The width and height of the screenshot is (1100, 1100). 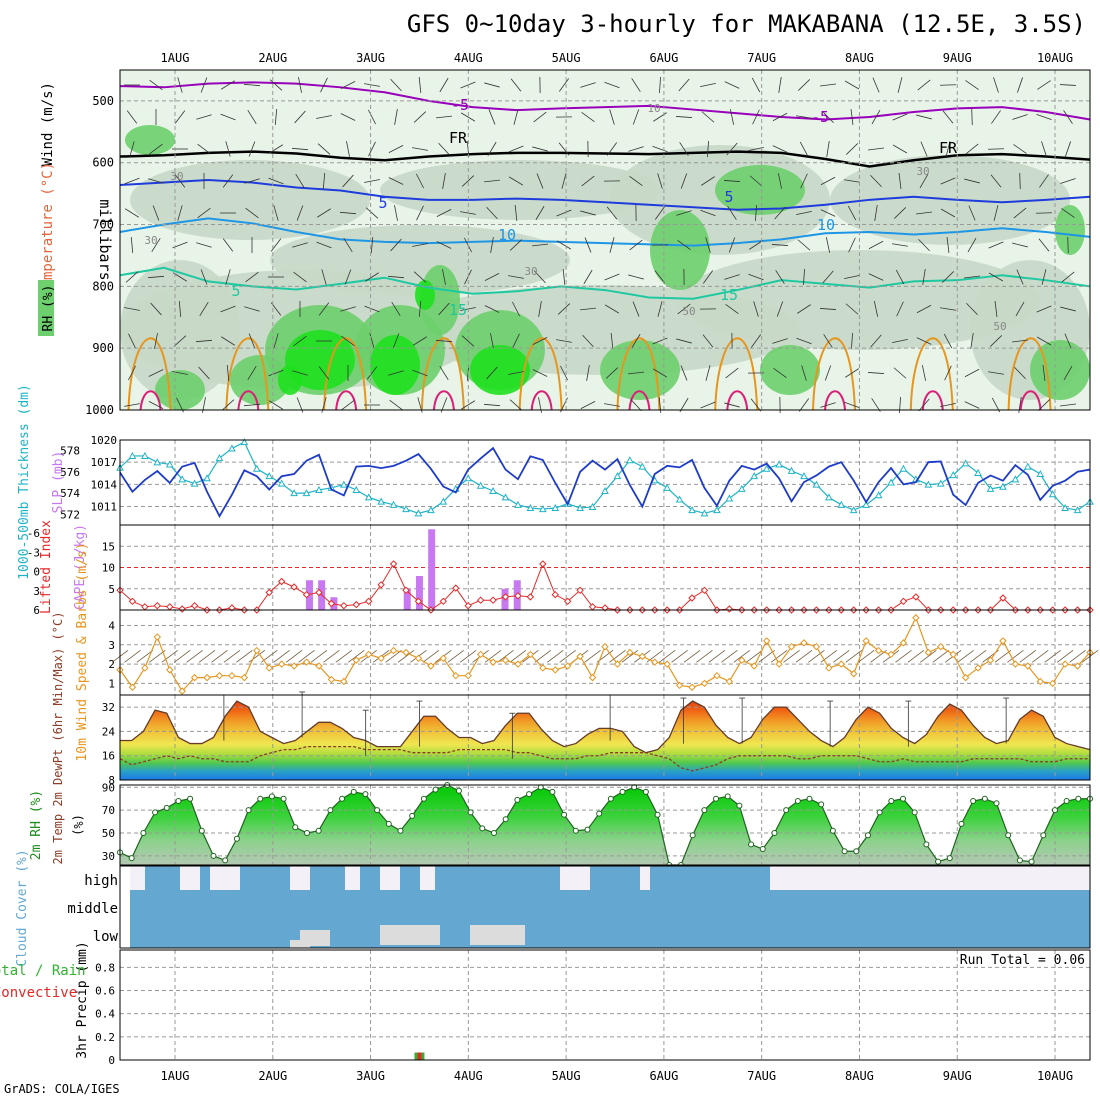 I want to click on temp-contour-warm, so click(x=834, y=374).